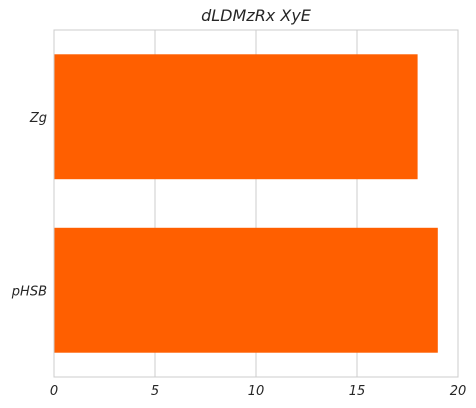 The width and height of the screenshot is (476, 408). I want to click on x-tick-label: 10, so click(256, 391).